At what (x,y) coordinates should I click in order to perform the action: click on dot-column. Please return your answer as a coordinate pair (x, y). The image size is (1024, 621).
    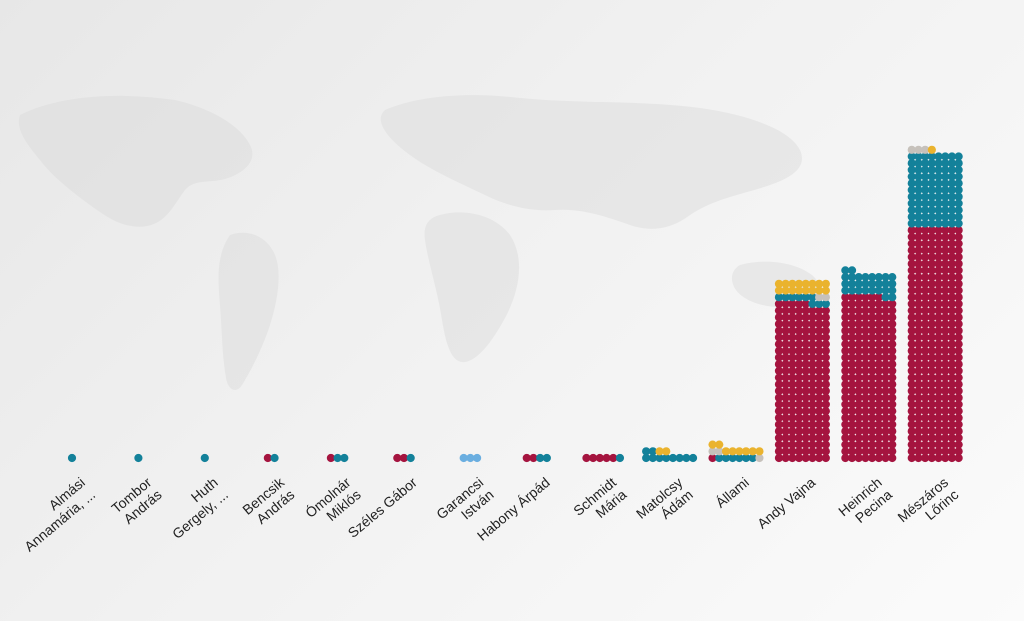
    Looking at the image, I should click on (536, 458).